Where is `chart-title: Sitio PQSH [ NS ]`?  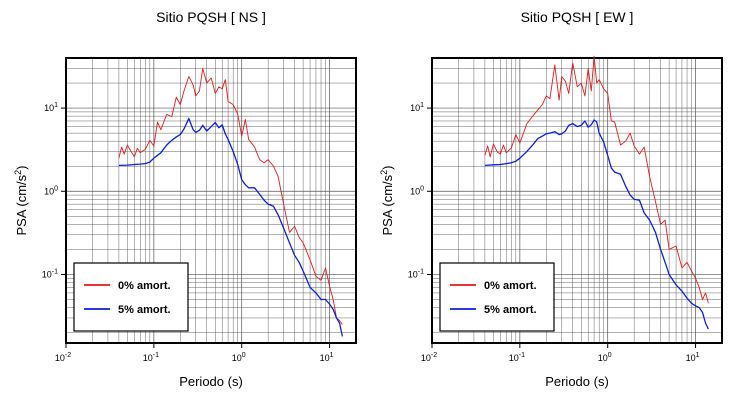
chart-title: Sitio PQSH [ NS ] is located at coordinates (211, 17).